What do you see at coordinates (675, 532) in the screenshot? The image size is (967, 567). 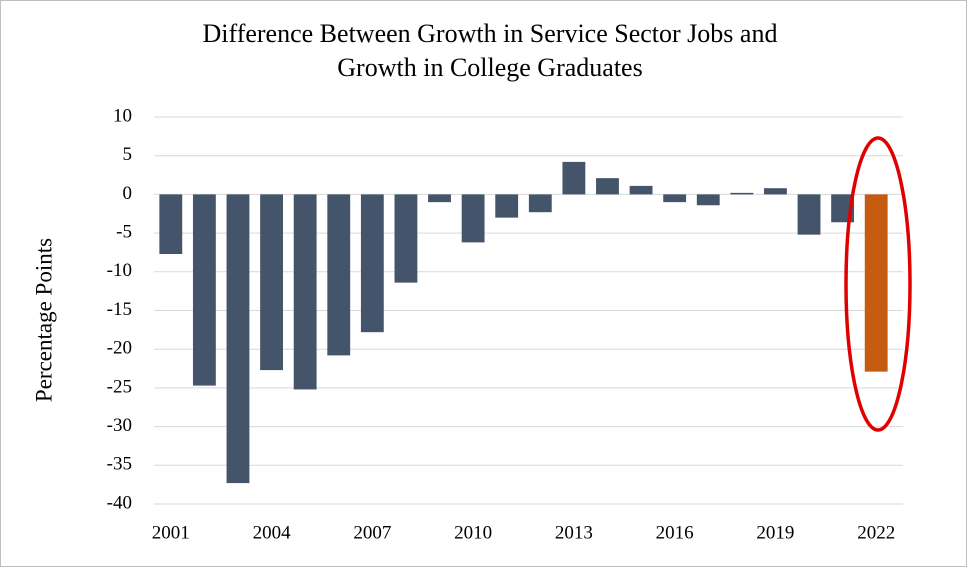 I see `x-tick-label: 2016` at bounding box center [675, 532].